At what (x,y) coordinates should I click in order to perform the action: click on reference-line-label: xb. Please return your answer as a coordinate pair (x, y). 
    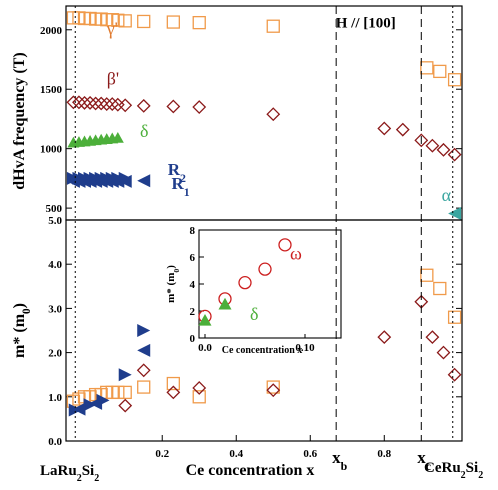
    Looking at the image, I should click on (340, 460).